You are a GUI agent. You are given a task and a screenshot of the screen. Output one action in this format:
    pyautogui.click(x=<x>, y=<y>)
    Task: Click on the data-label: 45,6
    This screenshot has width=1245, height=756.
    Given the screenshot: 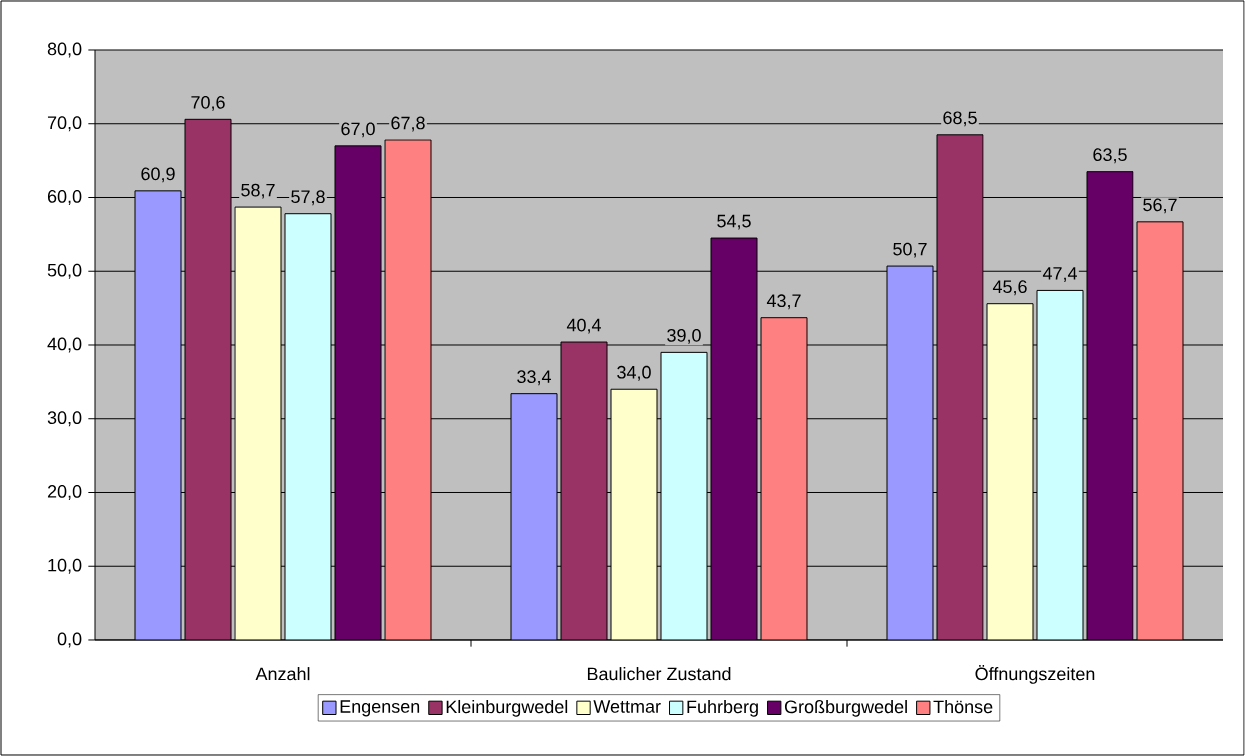 What is the action you would take?
    pyautogui.click(x=1009, y=288)
    